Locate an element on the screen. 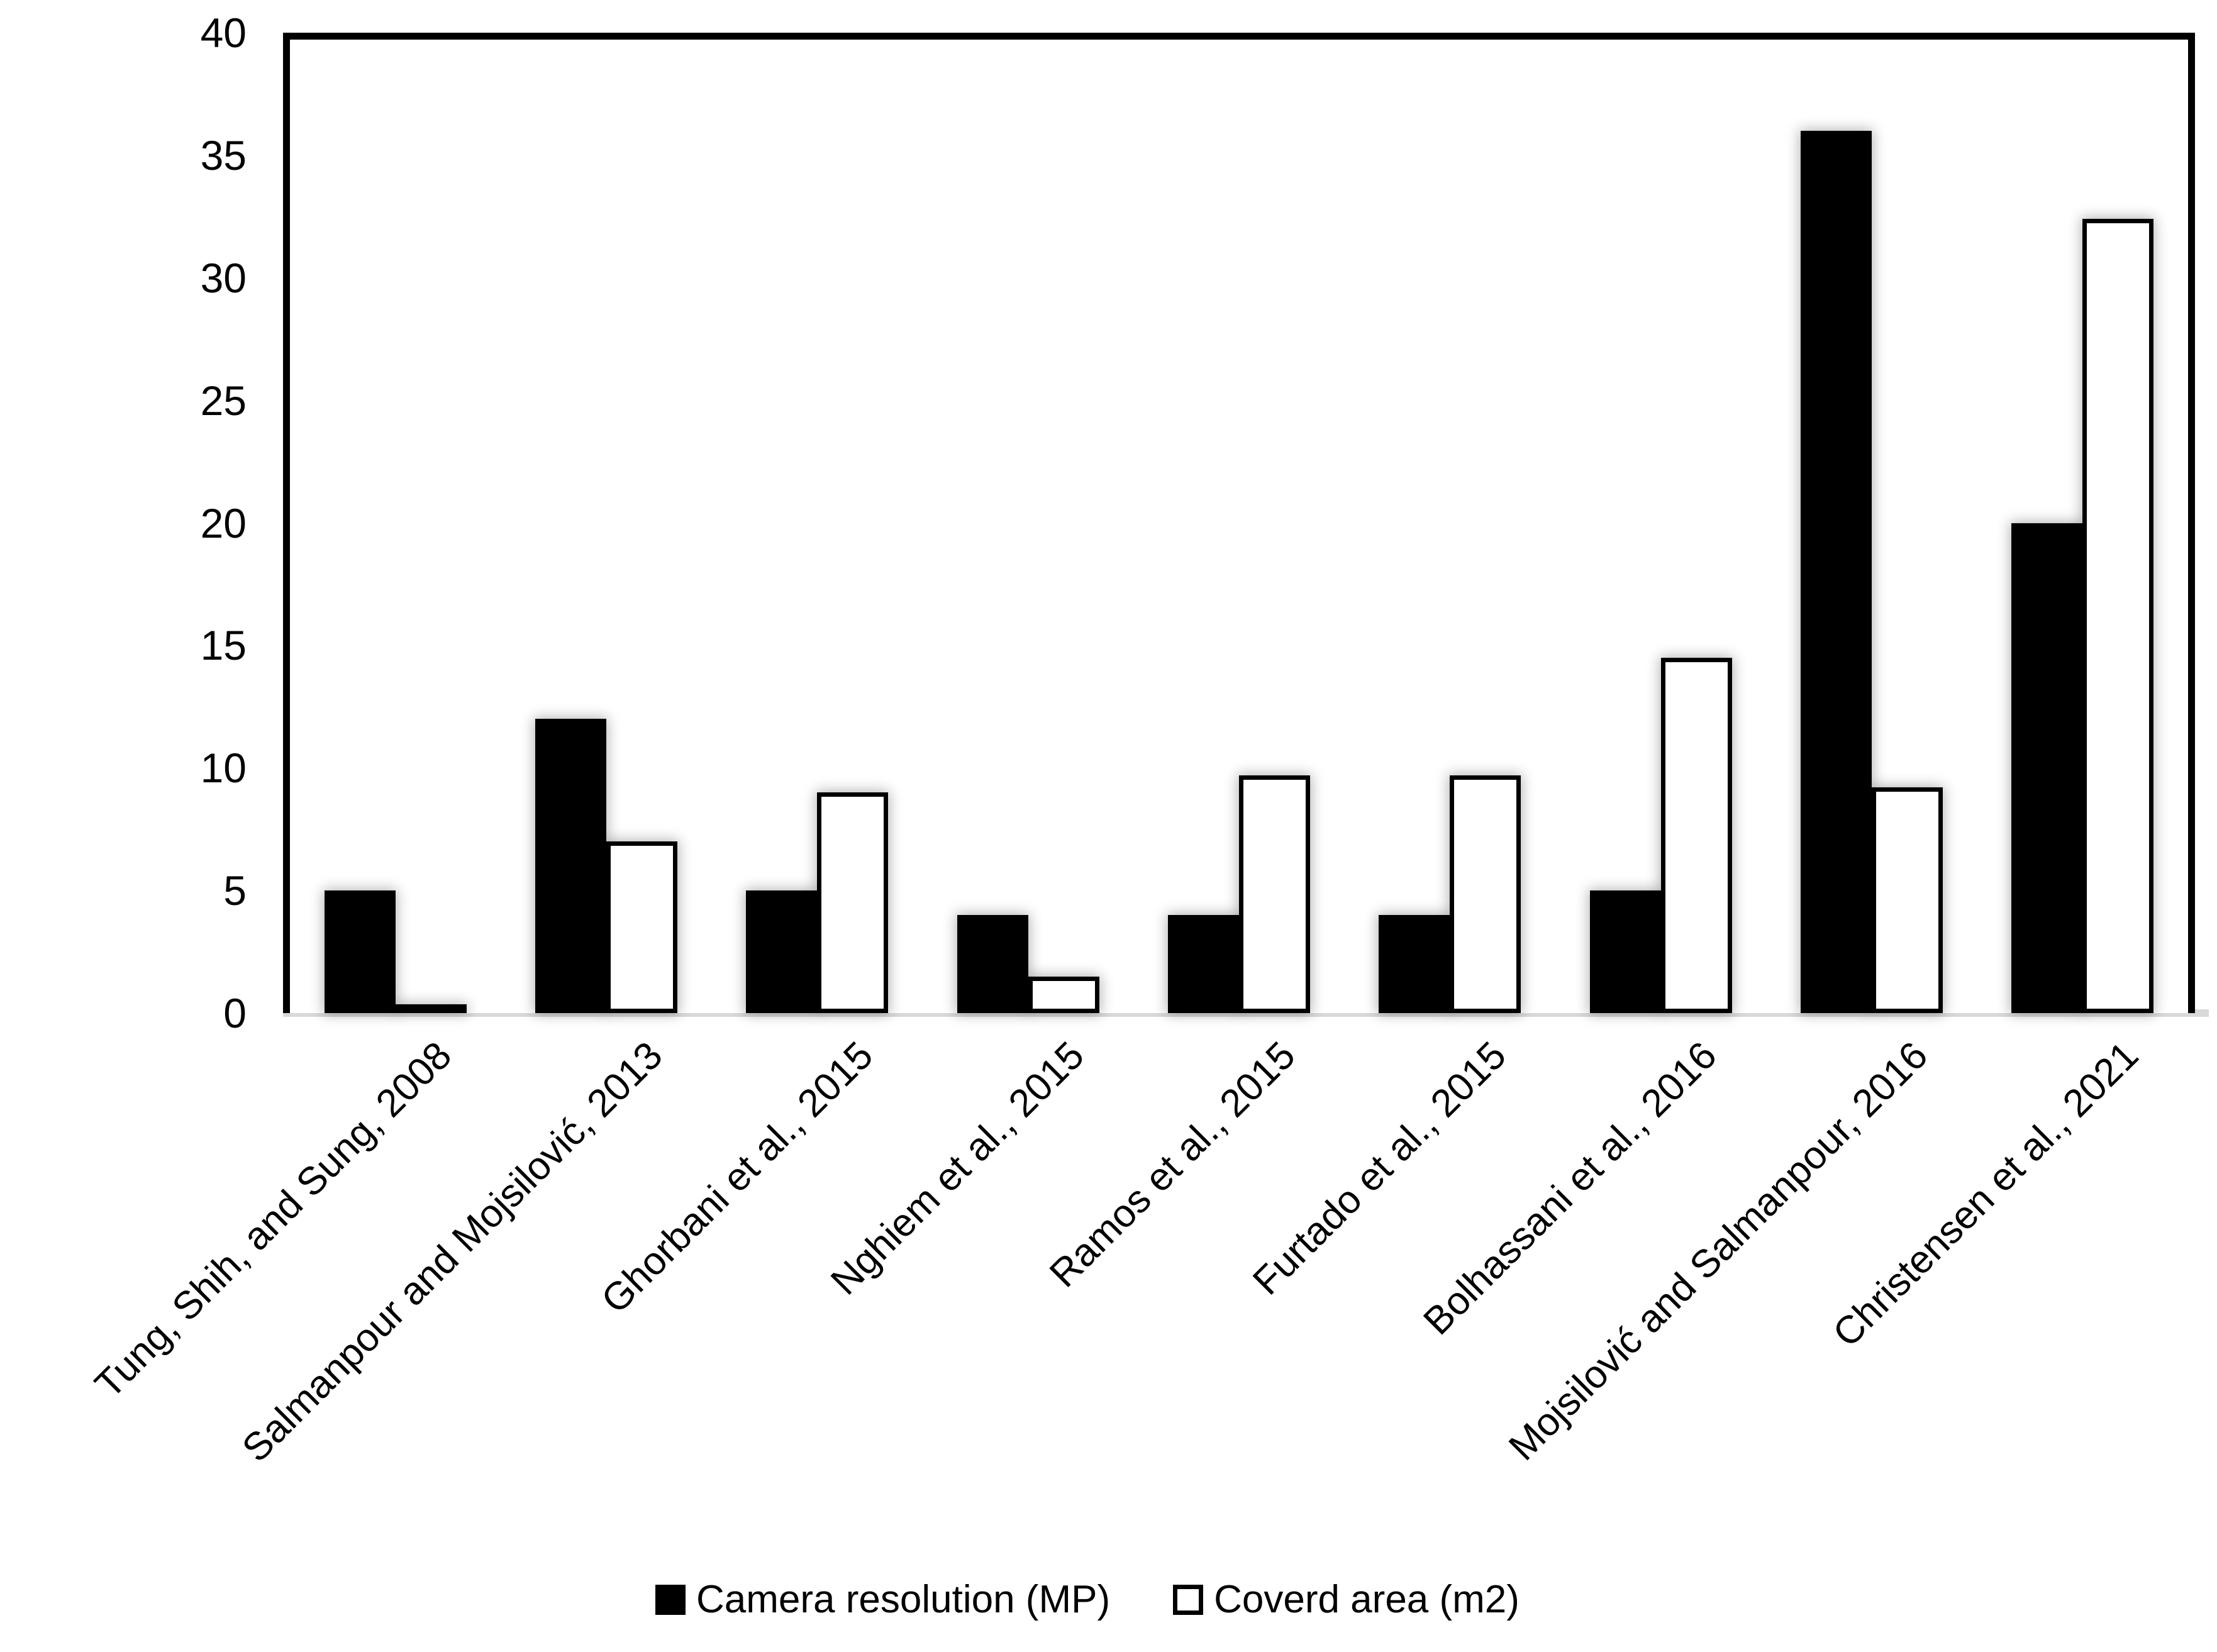 This screenshot has height=1652, width=2217. x-category-label: Nghiem et al., 2015 is located at coordinates (958, 1168).